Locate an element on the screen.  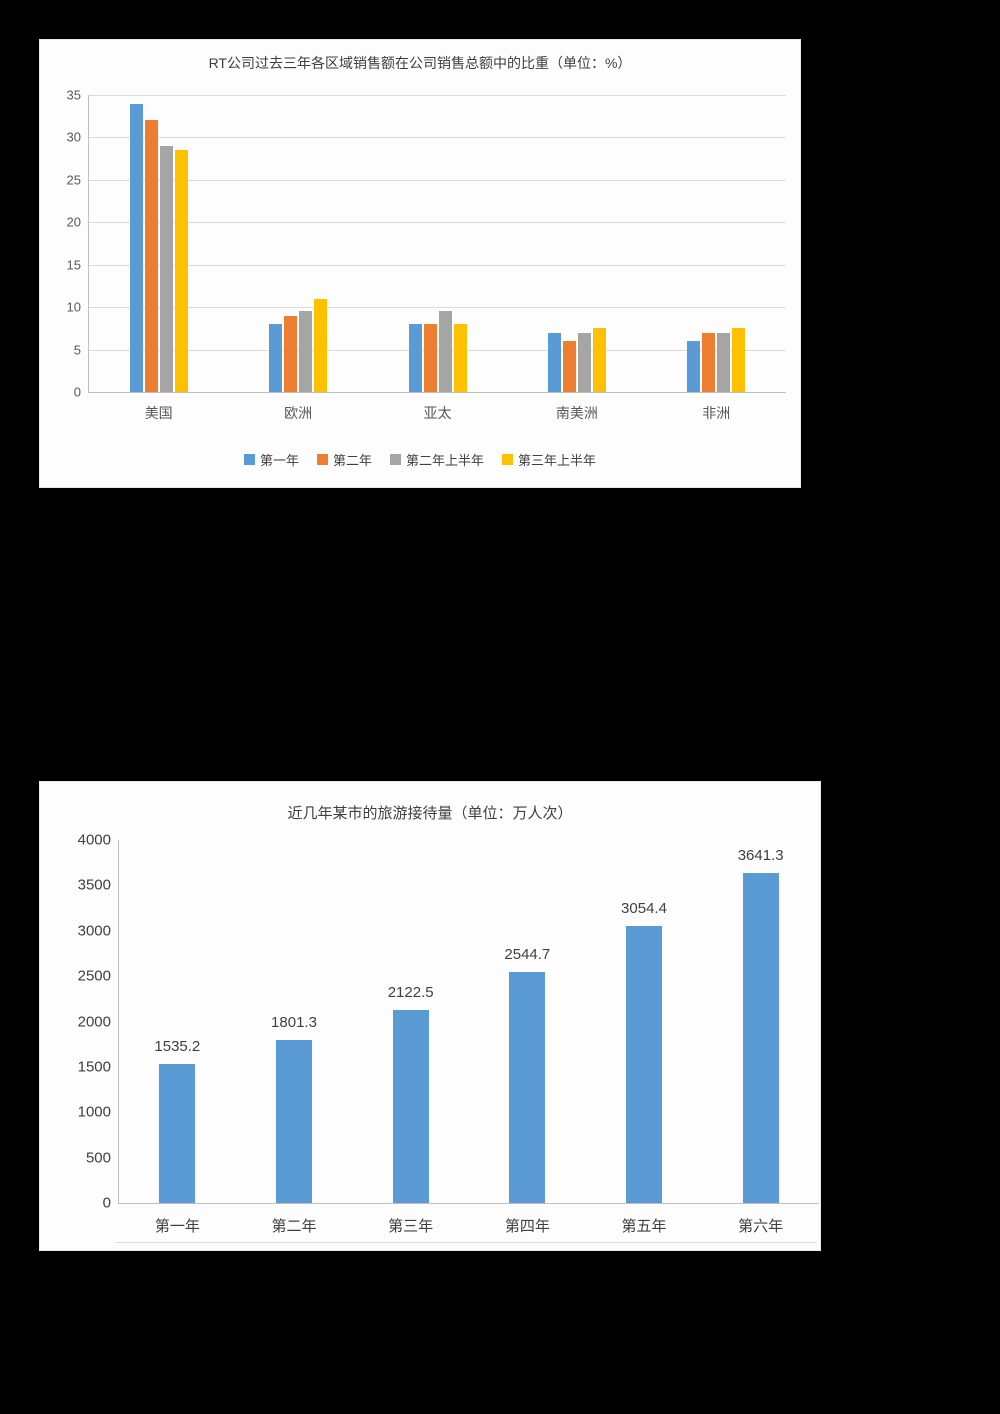
y-axis-tick-label: 2500 is located at coordinates (94, 976).